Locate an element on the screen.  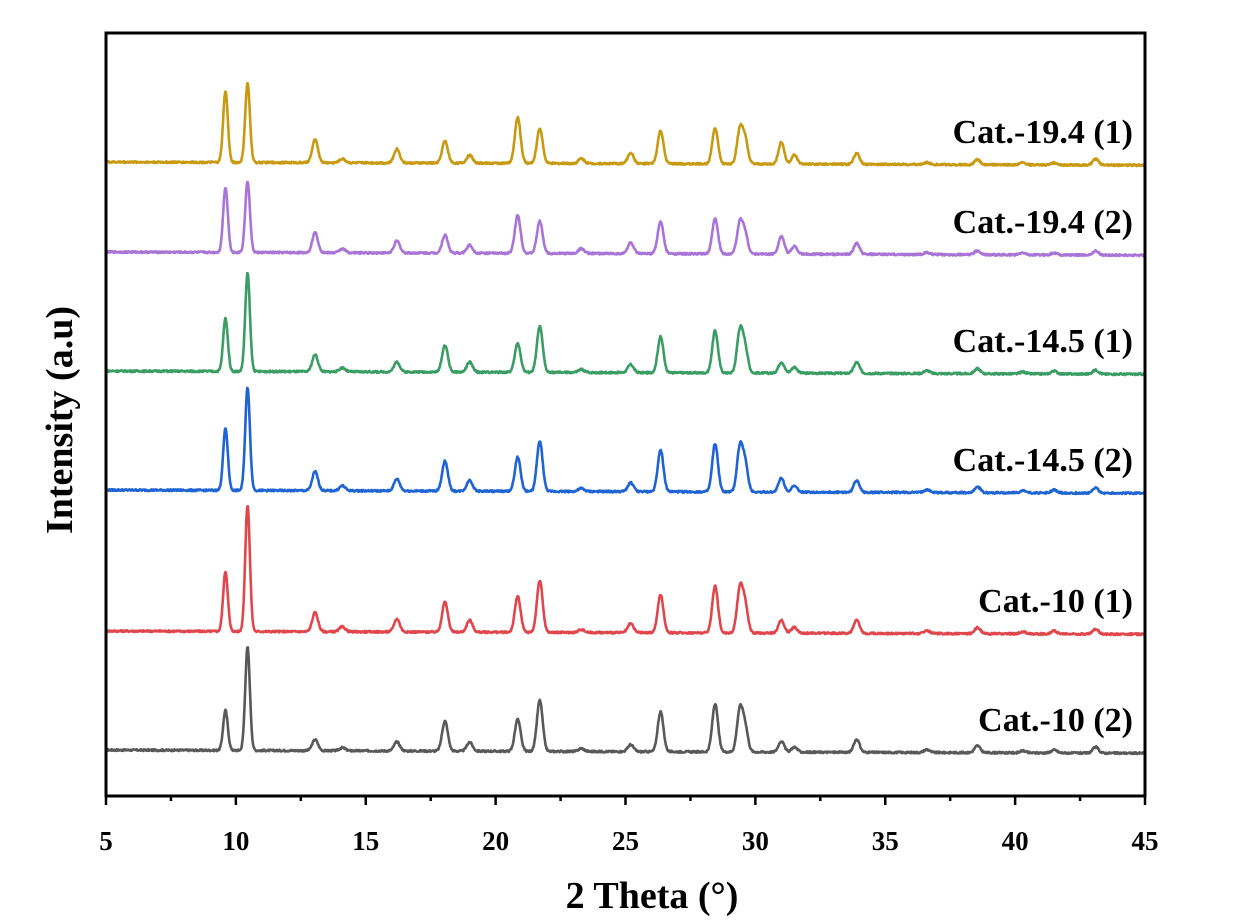
series-label-1: Cat.-10 (1) is located at coordinates (1055, 601).